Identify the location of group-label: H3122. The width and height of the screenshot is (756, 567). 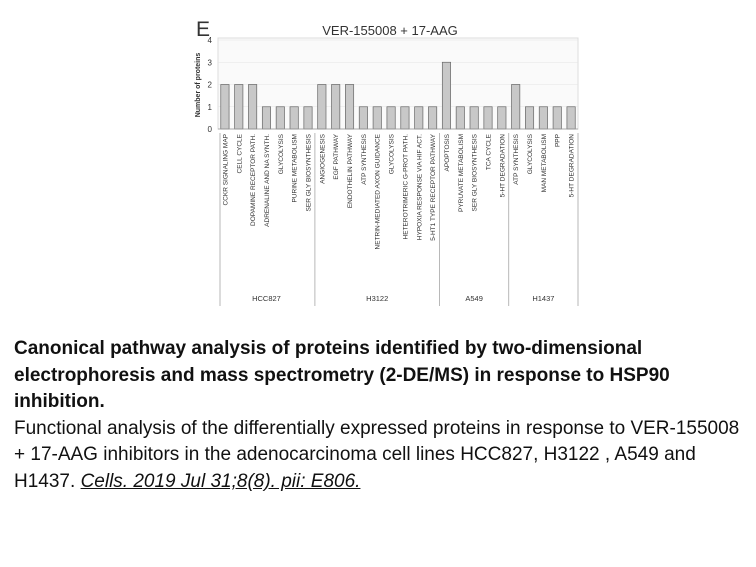
(377, 298).